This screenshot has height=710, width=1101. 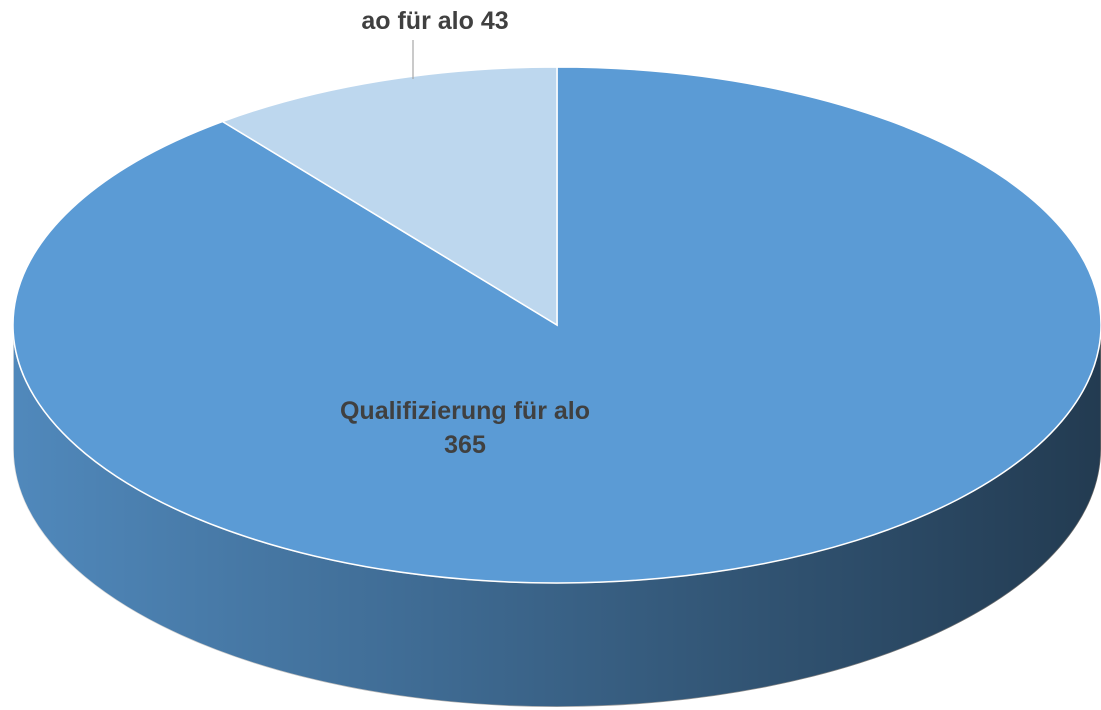 I want to click on label-category: ao für alo, so click(x=417, y=21).